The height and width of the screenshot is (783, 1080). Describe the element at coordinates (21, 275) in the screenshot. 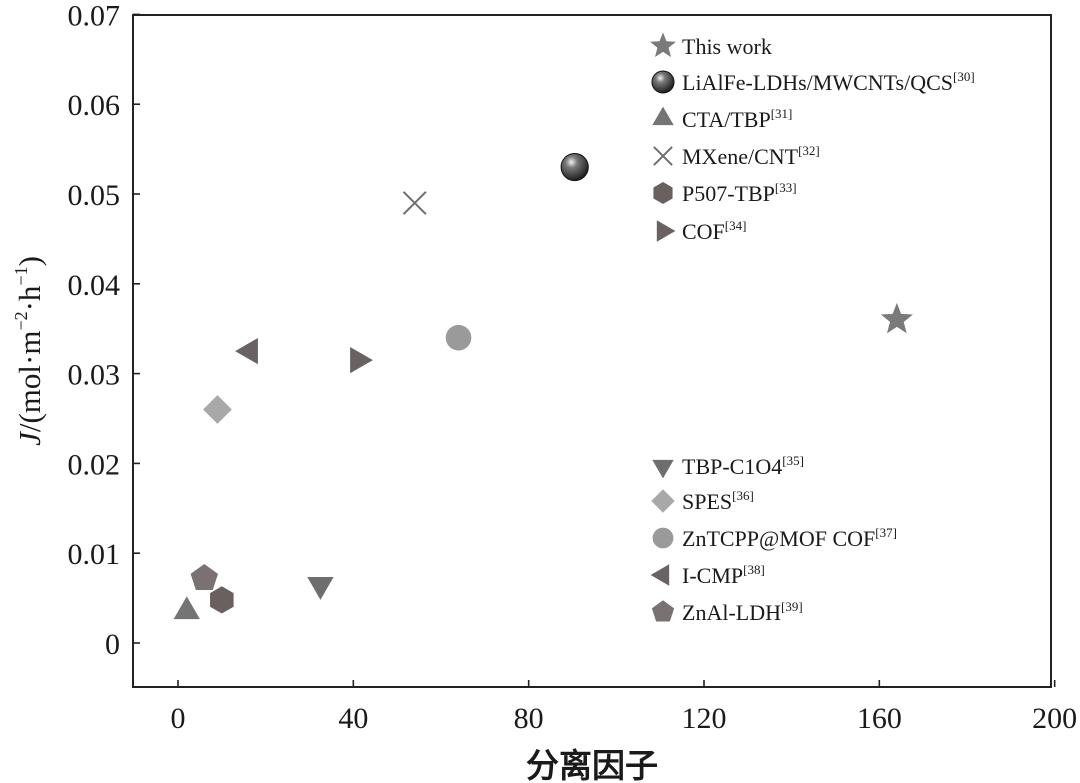

I see `y-axis-label-exp-b: −1` at that location.